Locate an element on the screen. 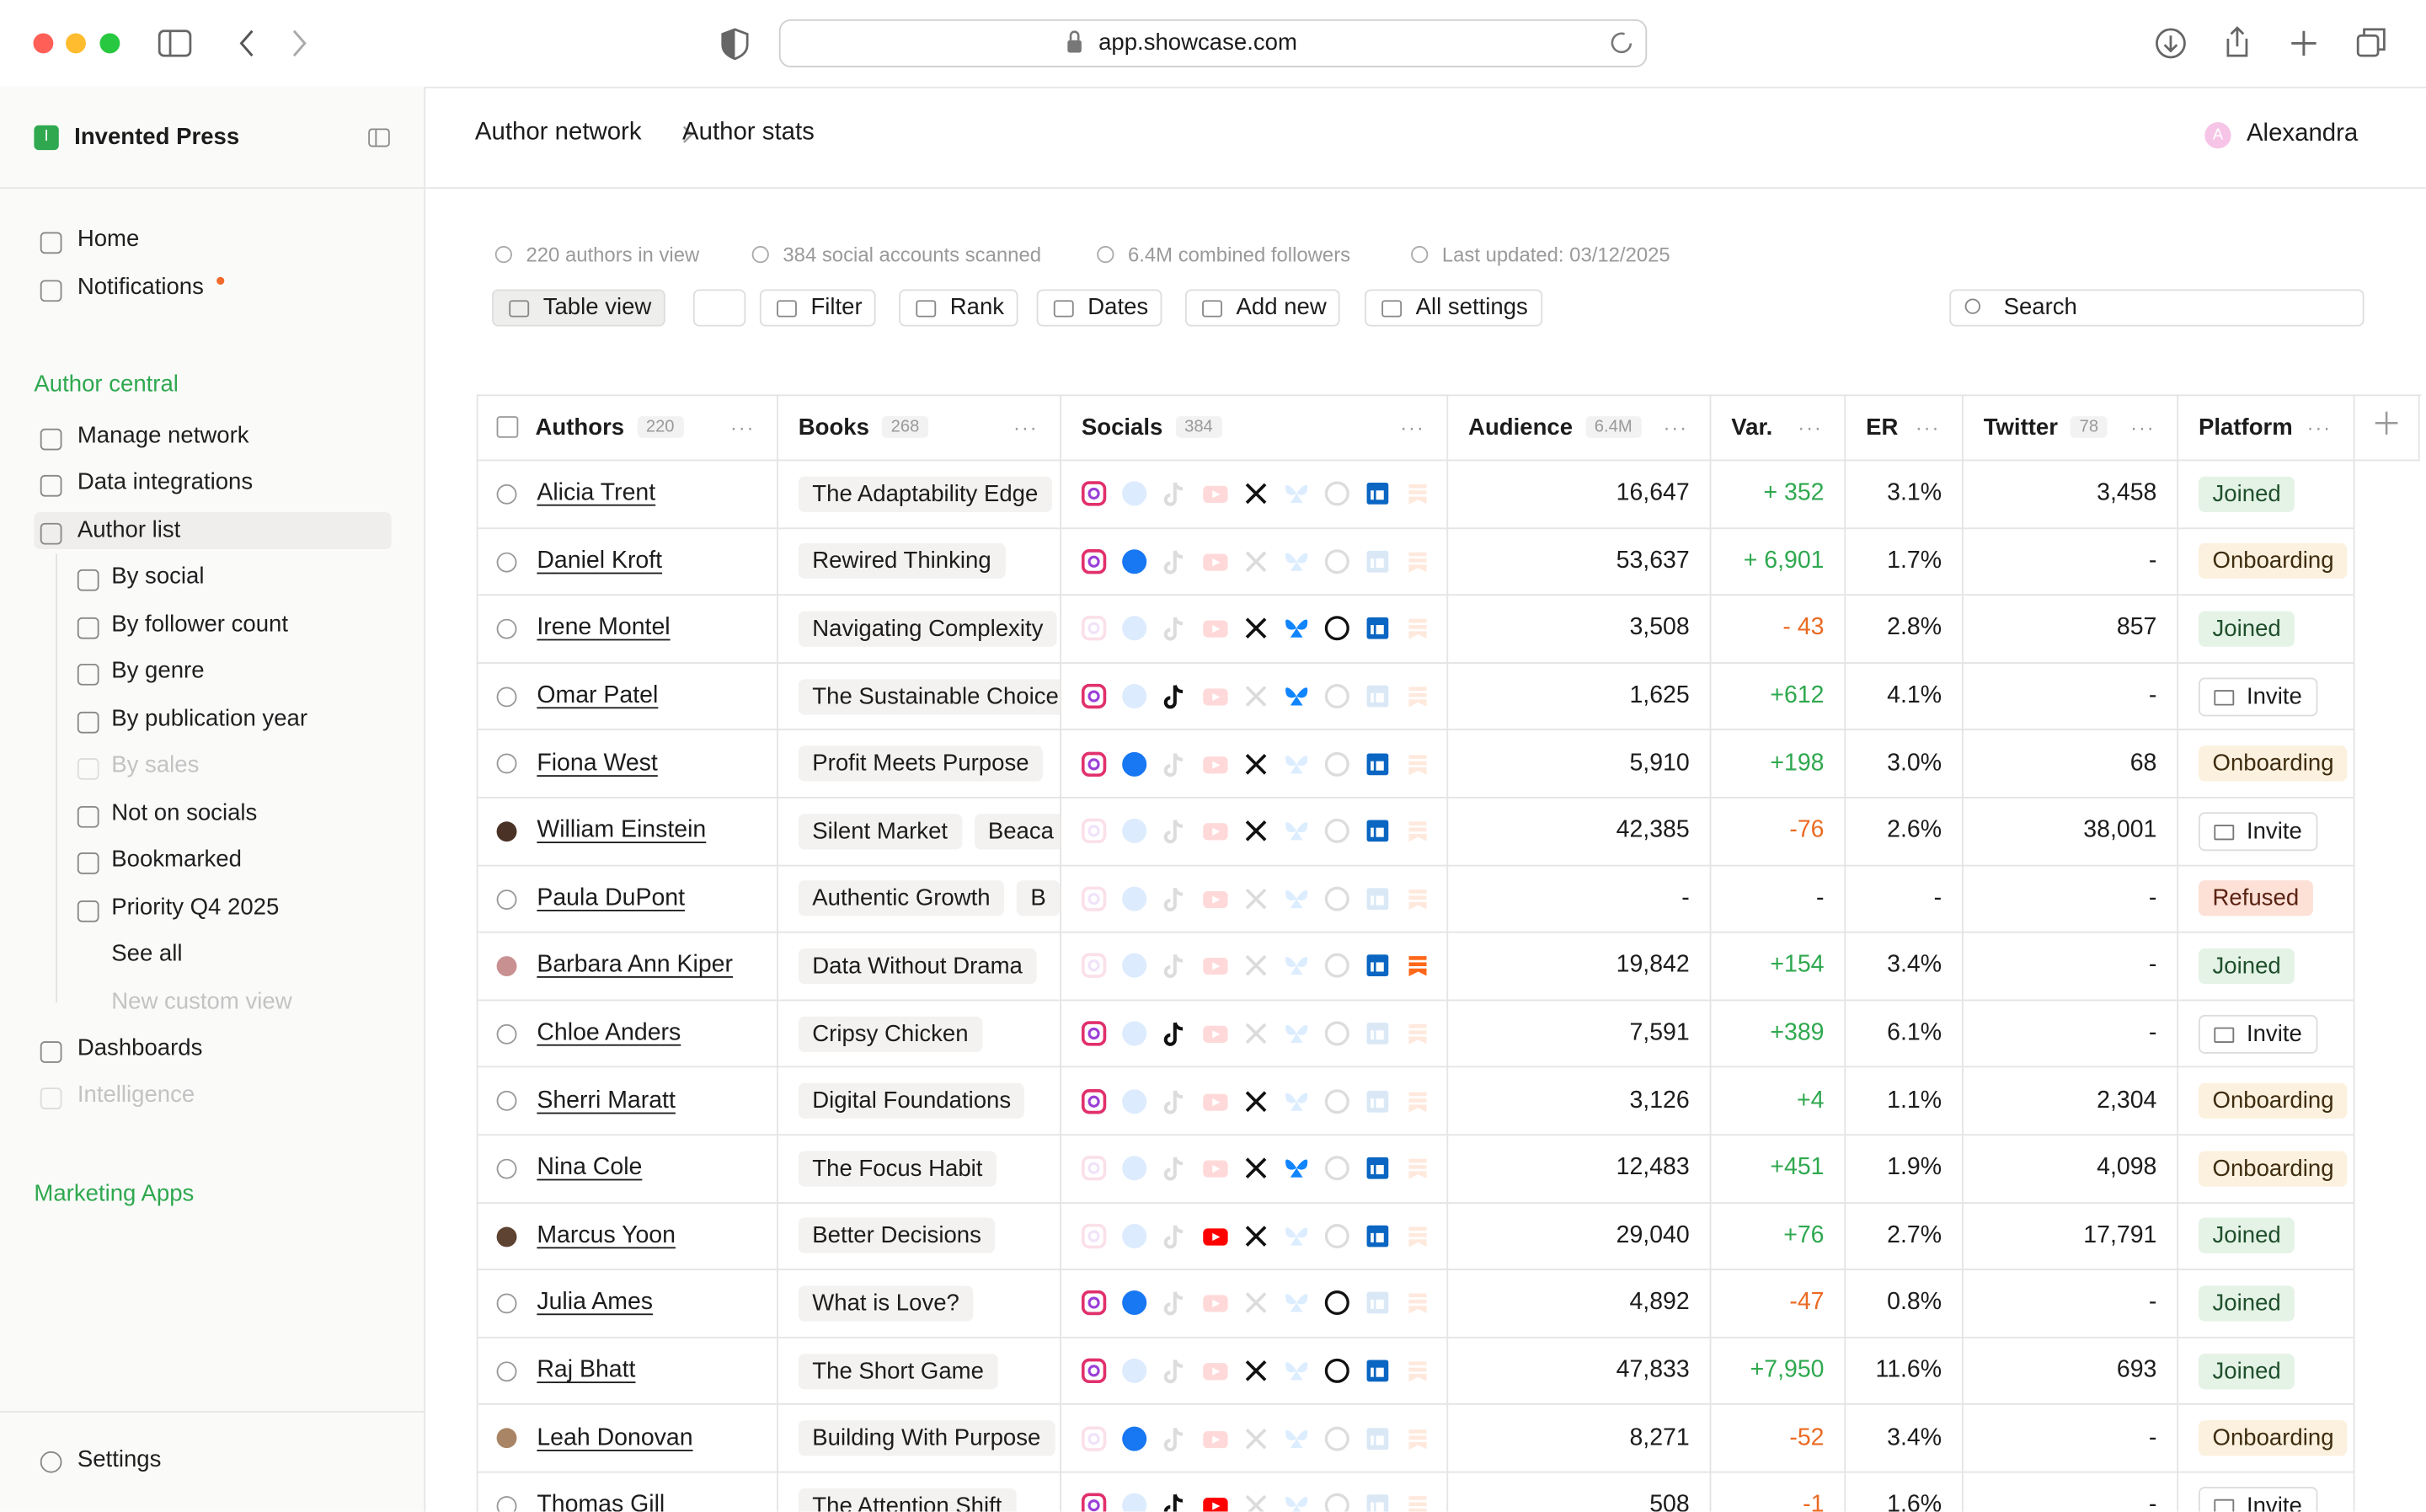 This screenshot has height=1512, width=2426. url: app.showcase.com is located at coordinates (1197, 42).